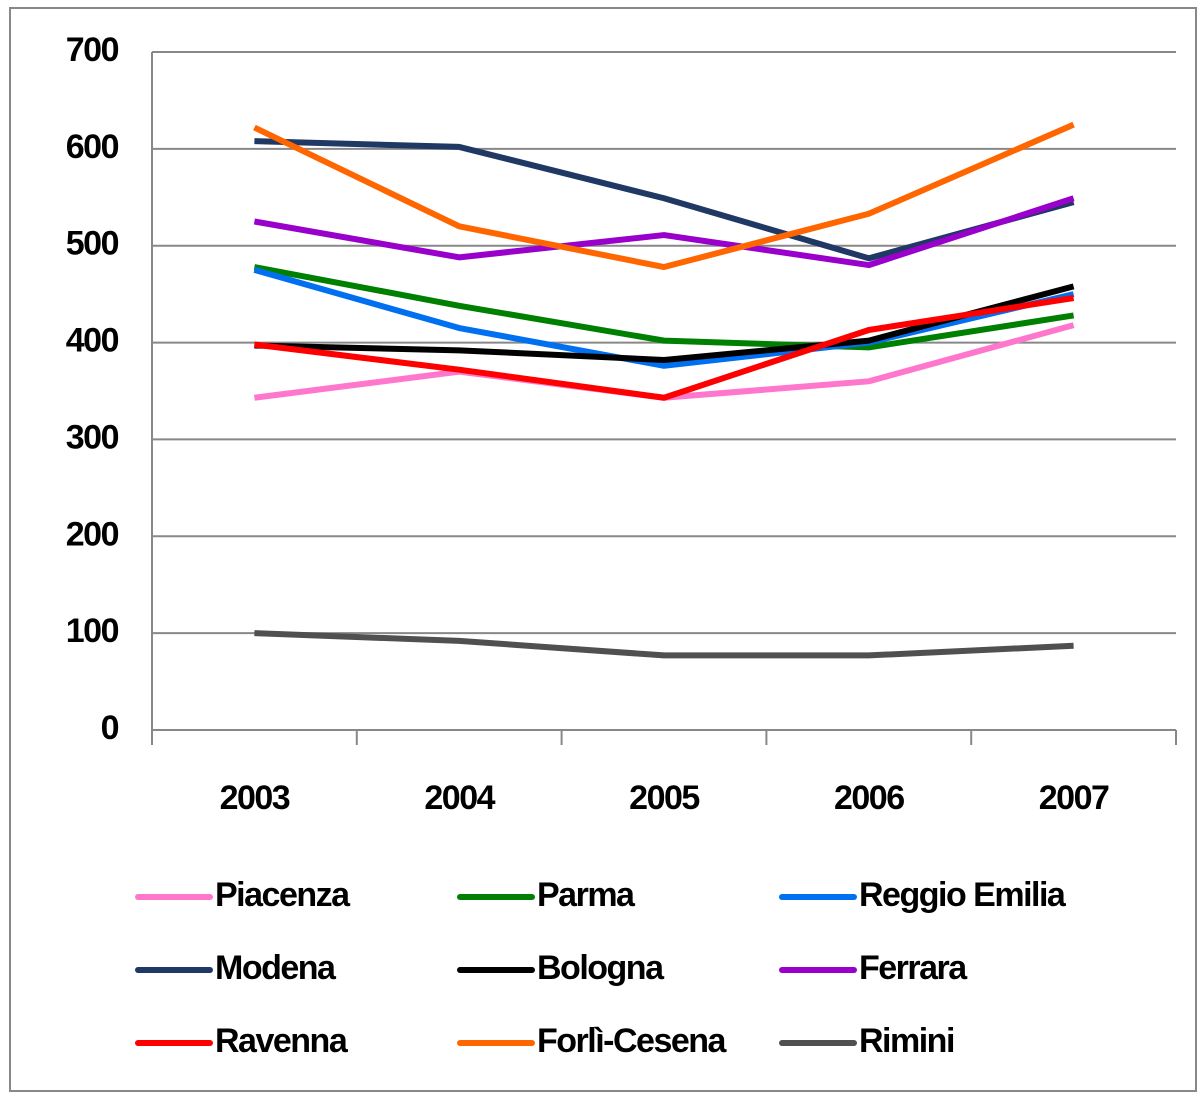 The width and height of the screenshot is (1198, 1093). What do you see at coordinates (276, 968) in the screenshot?
I see `legend-label: Modena` at bounding box center [276, 968].